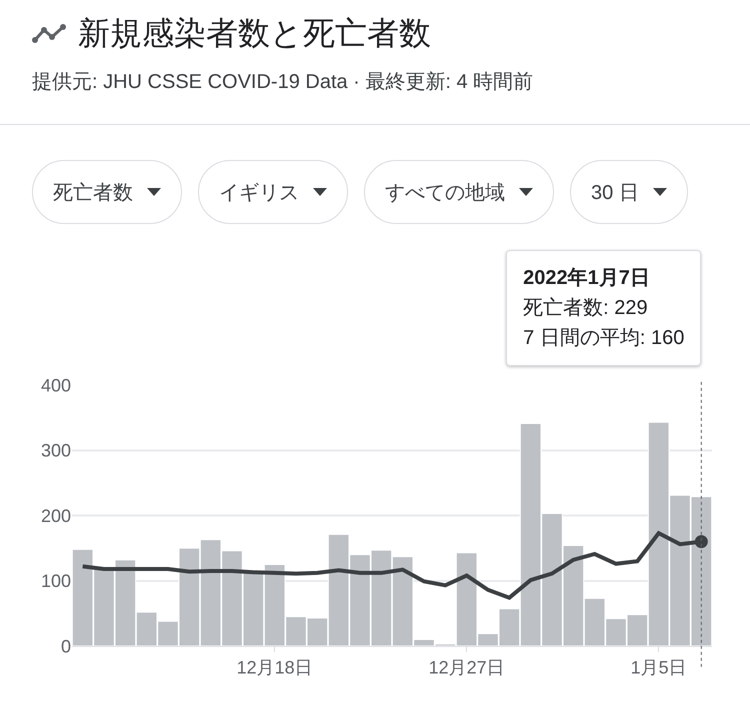 Image resolution: width=750 pixels, height=710 pixels. What do you see at coordinates (55, 450) in the screenshot?
I see `y-tick-label: 300` at bounding box center [55, 450].